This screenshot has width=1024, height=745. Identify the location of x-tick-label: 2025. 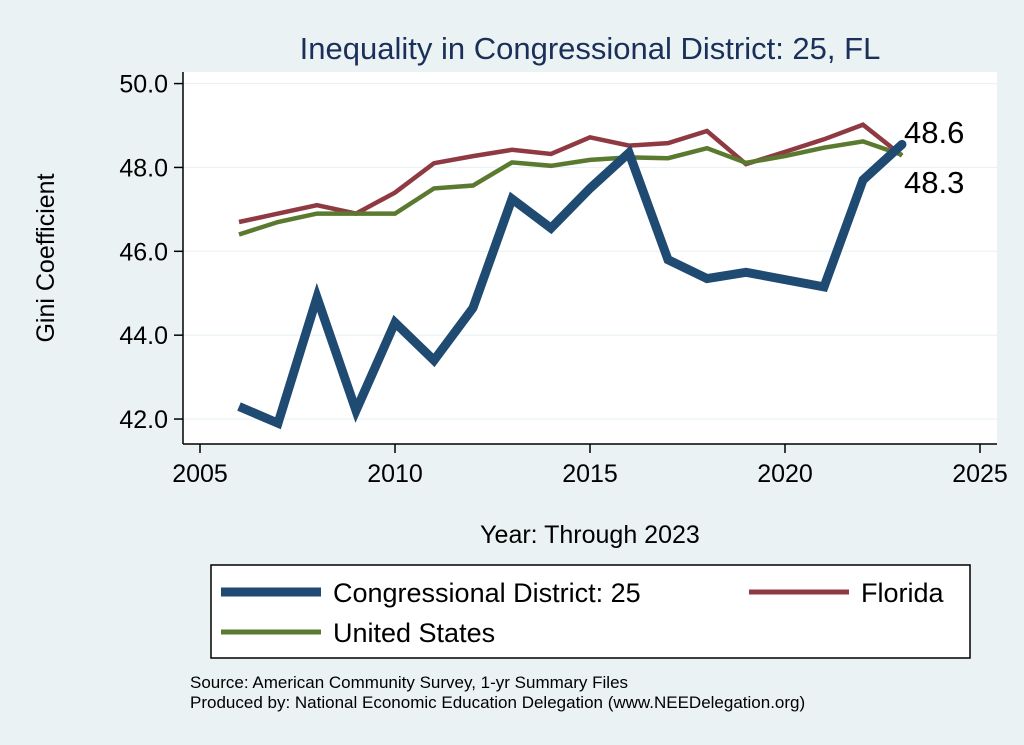
(980, 474).